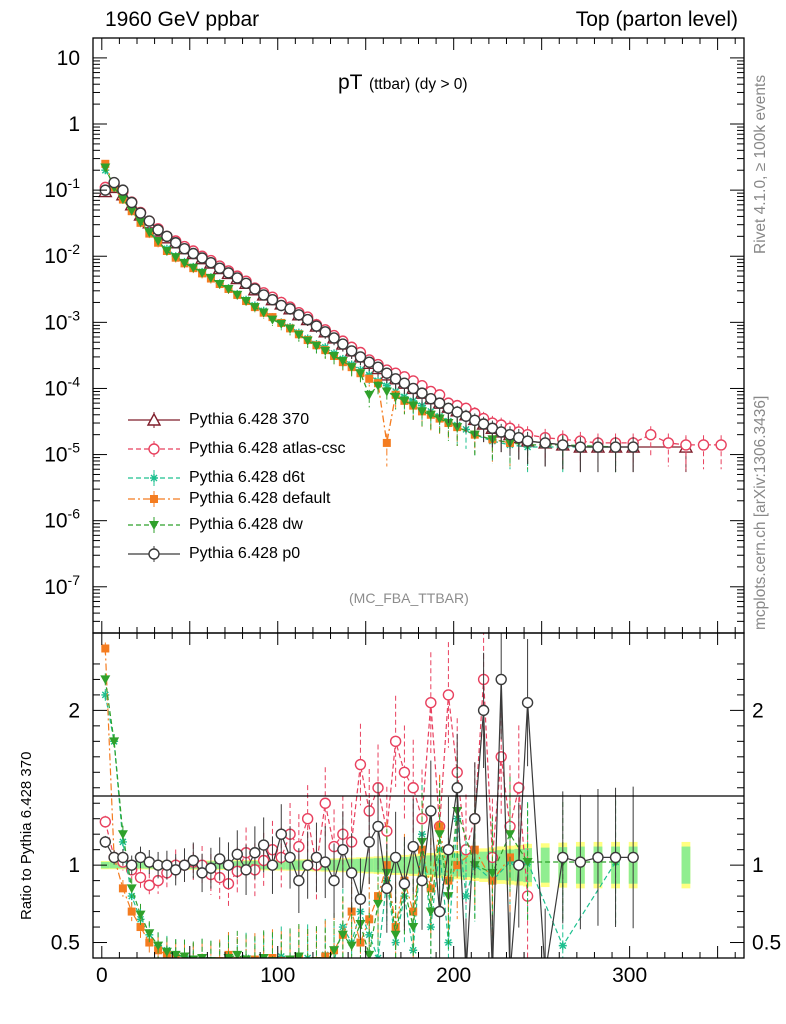 The image size is (786, 1024). I want to click on legend-label-default: Pythia 6.428 default, so click(260, 498).